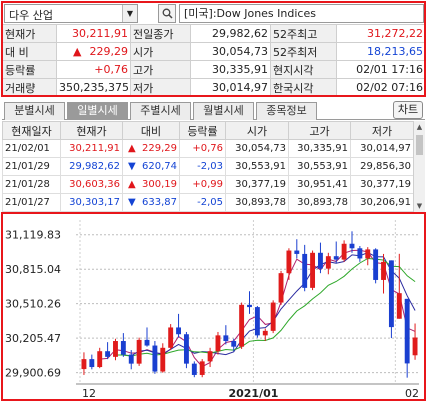 The width and height of the screenshot is (427, 402). I want to click on close-cell: 30,211,91, so click(91, 148).